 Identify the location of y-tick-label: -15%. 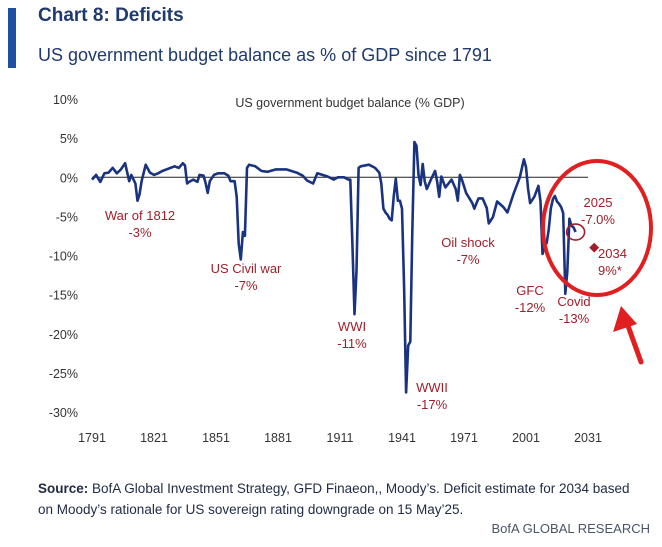
(63, 296).